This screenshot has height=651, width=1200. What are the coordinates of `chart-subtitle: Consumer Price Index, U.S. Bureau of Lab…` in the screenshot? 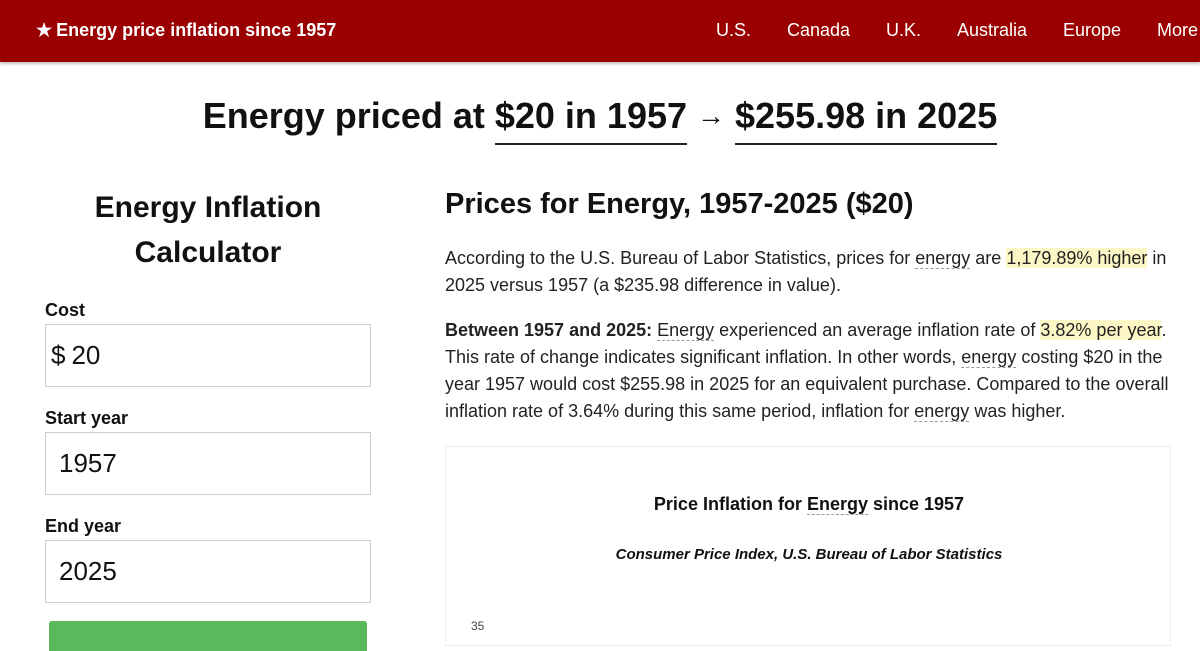 It's located at (809, 554).